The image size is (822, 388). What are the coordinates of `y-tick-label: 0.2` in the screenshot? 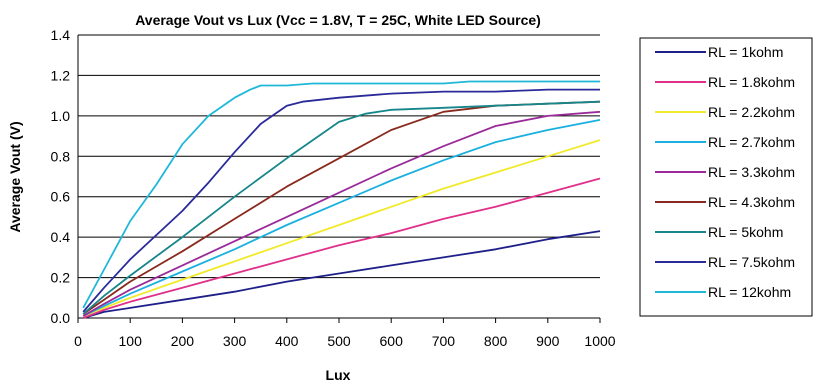 It's located at (61, 278).